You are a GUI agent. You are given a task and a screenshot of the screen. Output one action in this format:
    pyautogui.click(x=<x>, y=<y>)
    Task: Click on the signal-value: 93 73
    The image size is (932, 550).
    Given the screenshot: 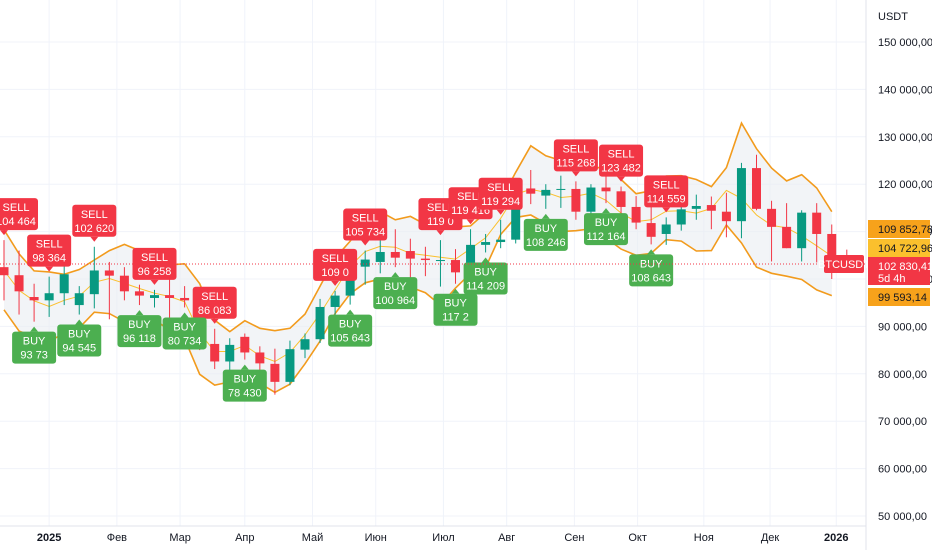 What is the action you would take?
    pyautogui.click(x=34, y=356)
    